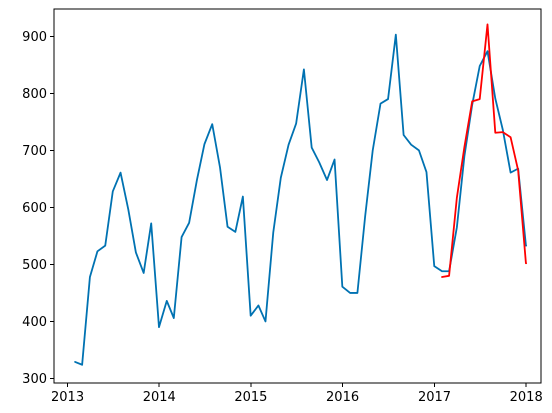 This screenshot has height=413, width=552. I want to click on y-tick-label: 300, so click(34, 379).